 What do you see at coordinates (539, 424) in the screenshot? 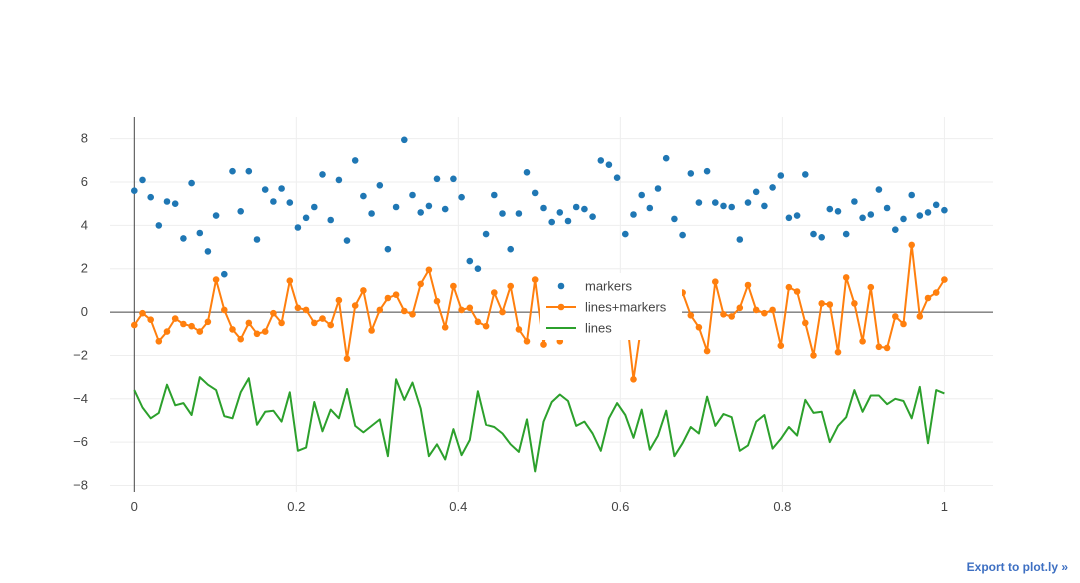
I see `series-lines` at bounding box center [539, 424].